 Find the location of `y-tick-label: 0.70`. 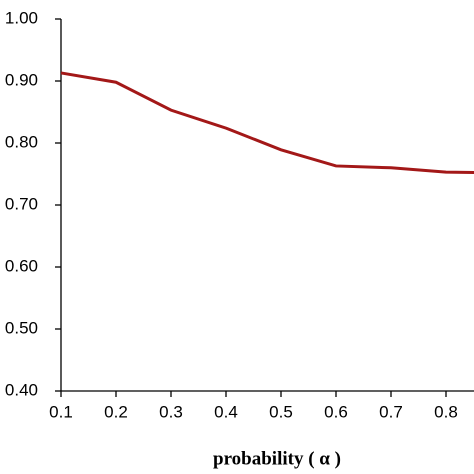

y-tick-label: 0.70 is located at coordinates (21, 203).